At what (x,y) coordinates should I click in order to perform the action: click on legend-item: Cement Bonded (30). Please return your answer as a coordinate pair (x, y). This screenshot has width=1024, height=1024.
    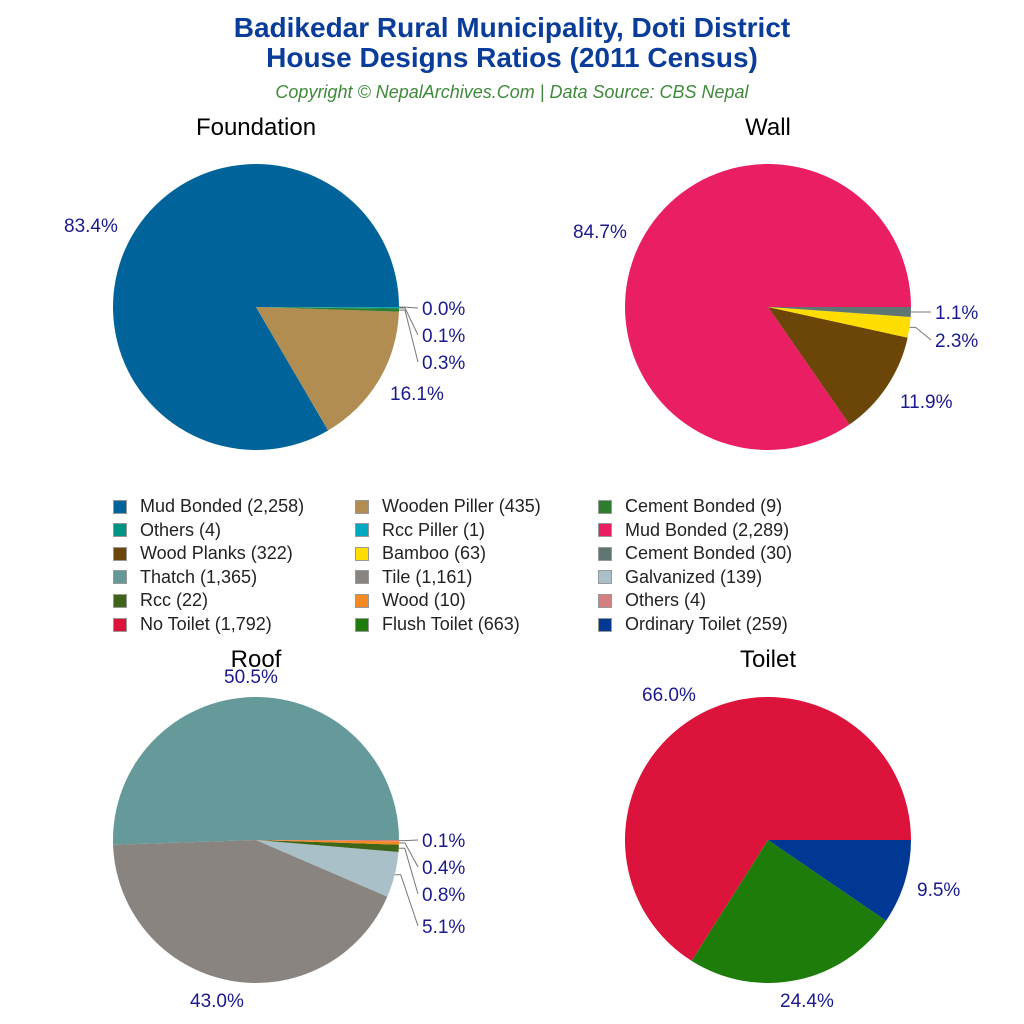
    Looking at the image, I should click on (695, 553).